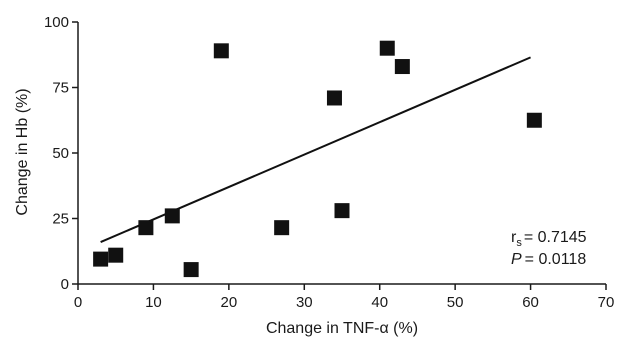 The image size is (626, 339). I want to click on p-value: = 0.0118, so click(556, 259).